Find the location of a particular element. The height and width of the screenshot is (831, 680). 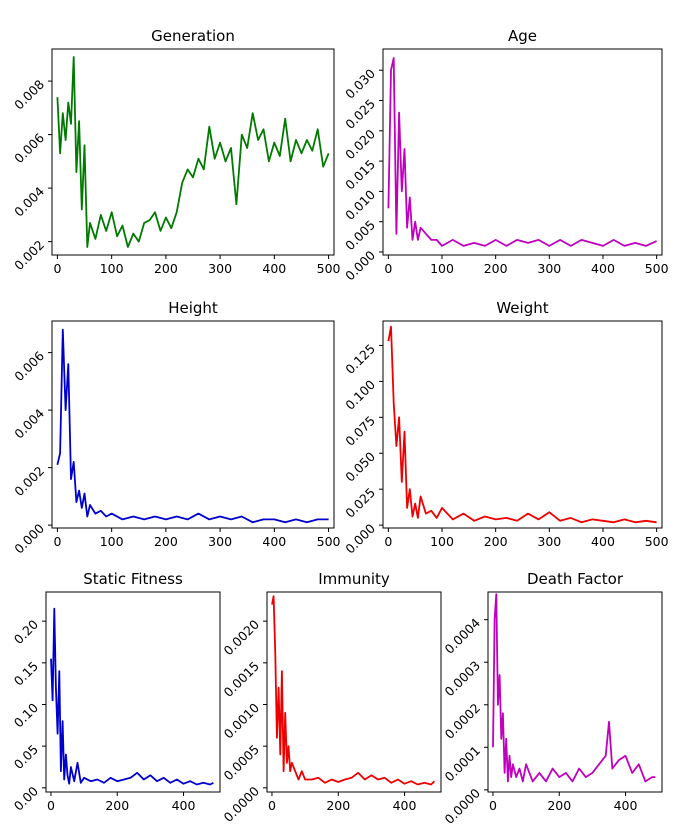

y-tick-label: 0.125 is located at coordinates (360, 359).